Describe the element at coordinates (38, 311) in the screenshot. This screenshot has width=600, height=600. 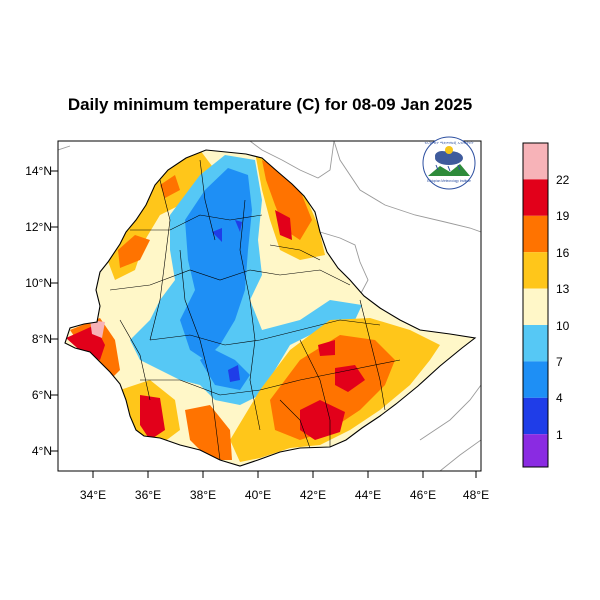
I see `y-axis: 14°N 12°N 10°N 8°N 6°N 4°N` at that location.